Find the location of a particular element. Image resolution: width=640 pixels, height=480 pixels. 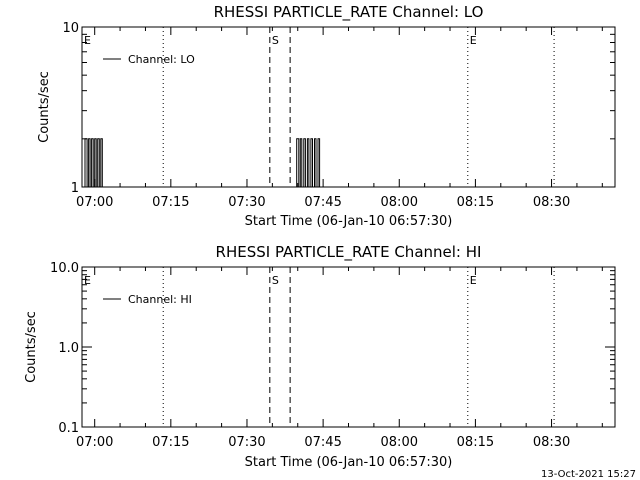

chart2-x-tick-label: 08:30 is located at coordinates (551, 442).